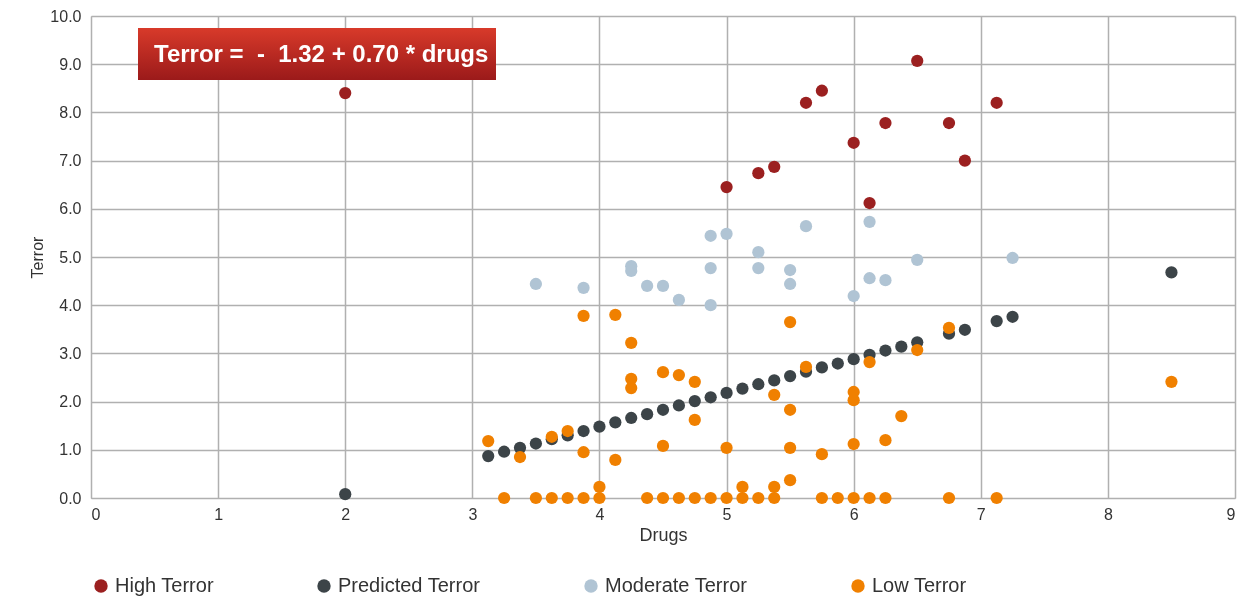 This screenshot has height=597, width=1249. I want to click on y-tick-label: 0.0, so click(70, 498).